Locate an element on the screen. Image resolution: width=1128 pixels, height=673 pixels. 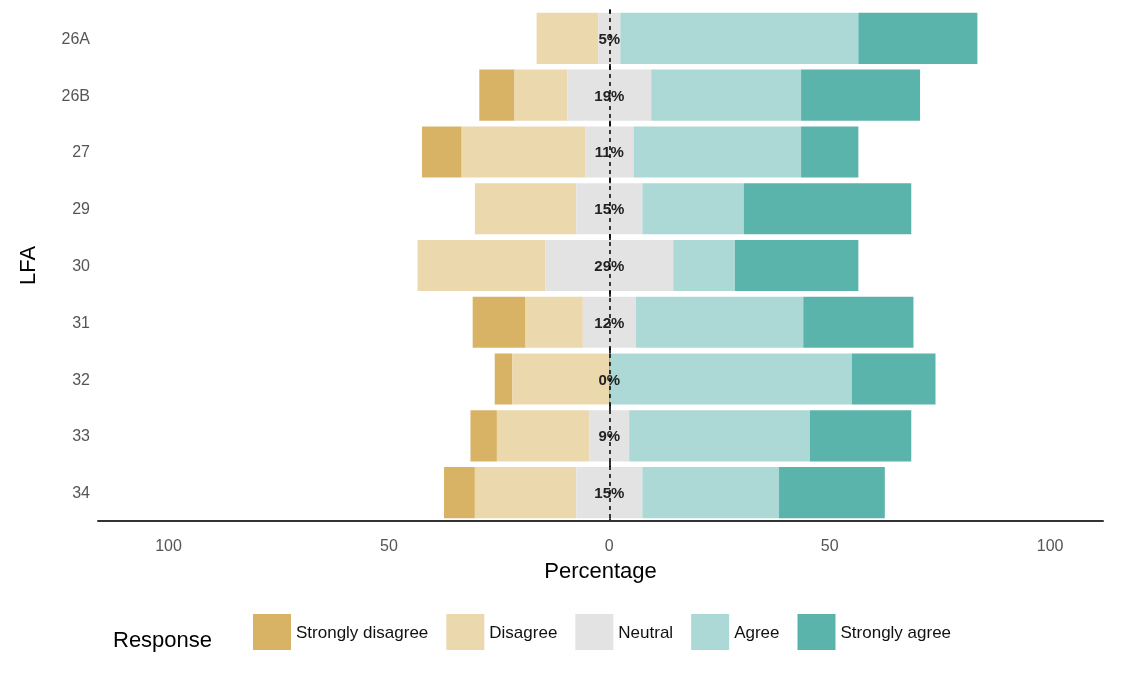
data-label: 12% is located at coordinates (609, 322).